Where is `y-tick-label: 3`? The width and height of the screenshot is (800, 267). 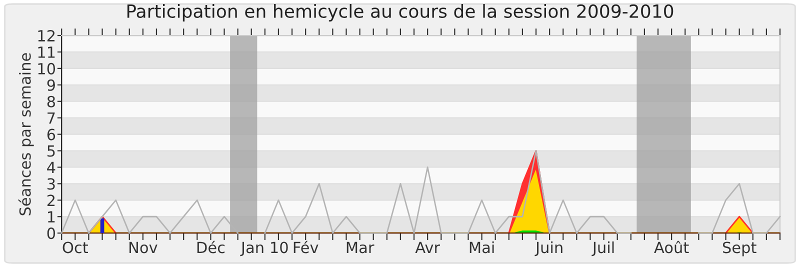 y-tick-label: 3 is located at coordinates (51, 184).